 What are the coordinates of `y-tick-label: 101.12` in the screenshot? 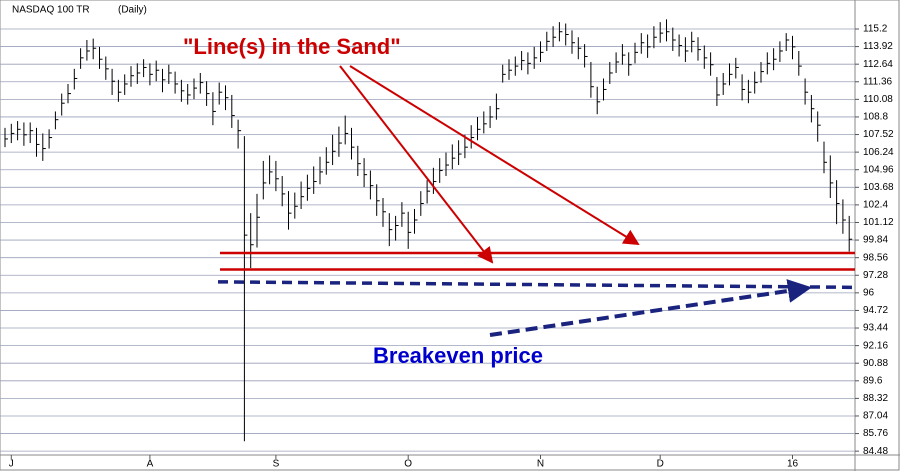 It's located at (878, 222).